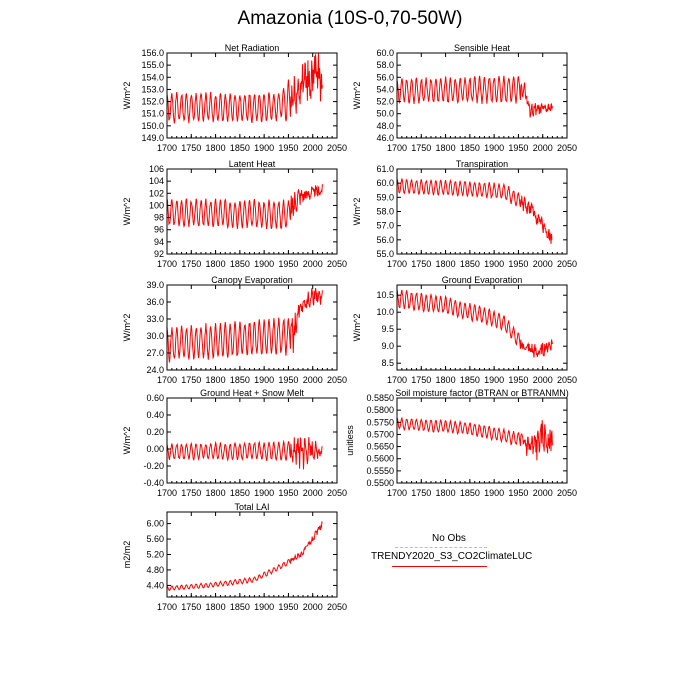  I want to click on y-tick-label: 106, so click(156, 169).